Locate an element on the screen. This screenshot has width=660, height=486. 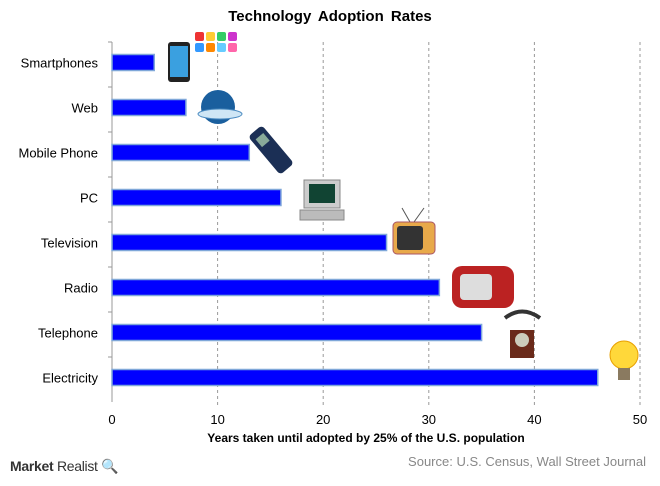
brand-name-1: Market is located at coordinates (32, 466).